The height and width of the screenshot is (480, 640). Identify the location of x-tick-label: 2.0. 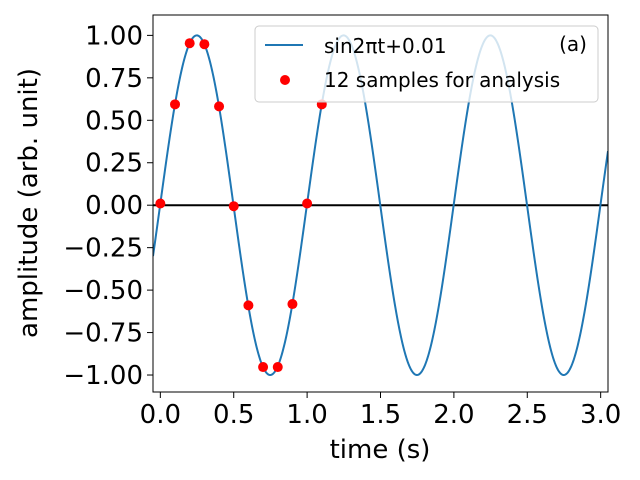
(453, 415).